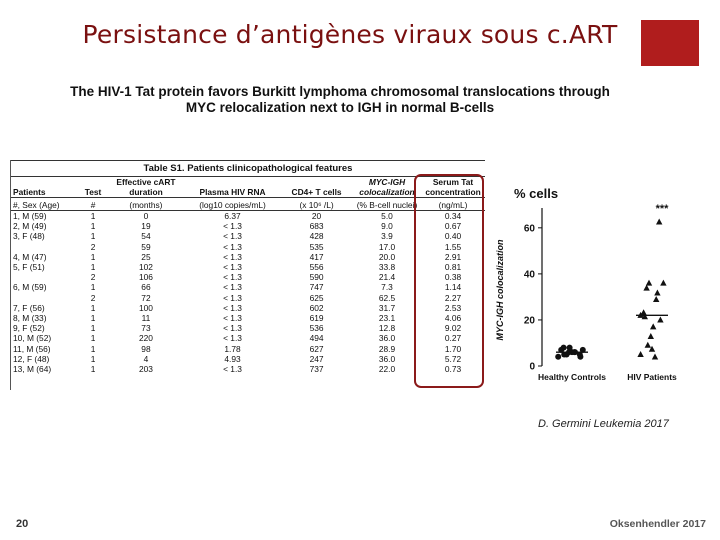  I want to click on y-axis-label: MYC-IGH colocalization, so click(500, 290).